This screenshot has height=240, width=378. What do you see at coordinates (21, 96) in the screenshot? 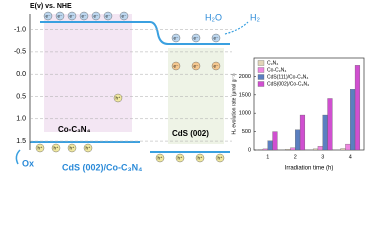
I see `energy-tick-label: 0.5` at bounding box center [21, 96].